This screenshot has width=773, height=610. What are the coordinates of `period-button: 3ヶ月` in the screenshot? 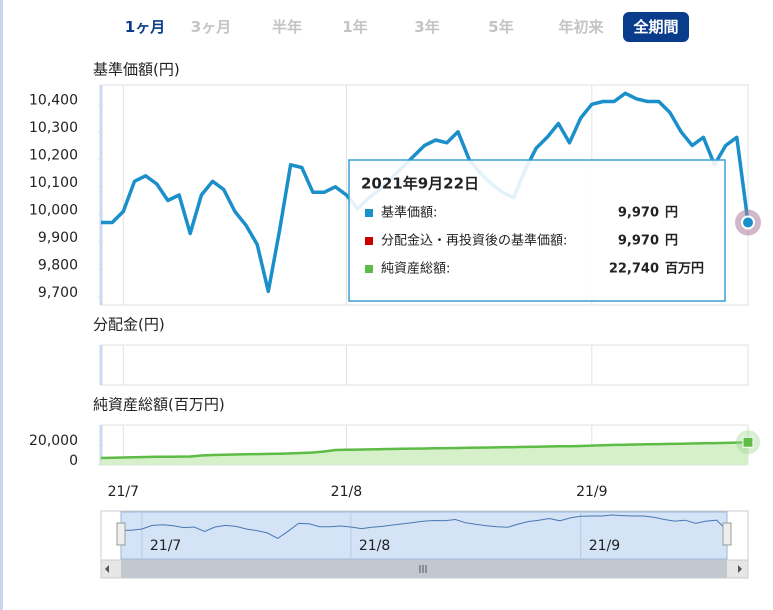 It's located at (211, 27).